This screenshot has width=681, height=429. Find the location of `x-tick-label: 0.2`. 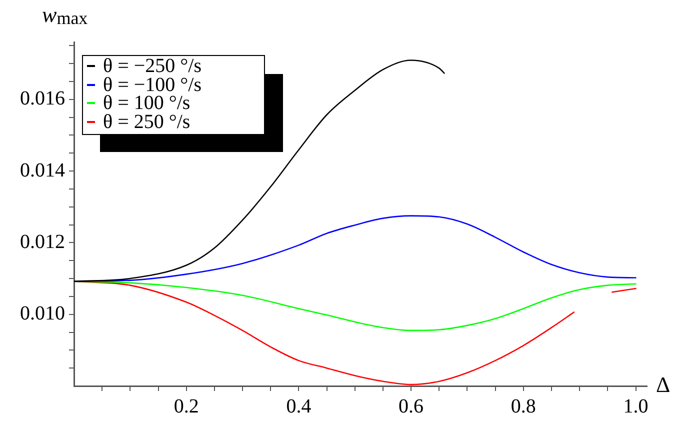

x-tick-label: 0.2 is located at coordinates (186, 406).